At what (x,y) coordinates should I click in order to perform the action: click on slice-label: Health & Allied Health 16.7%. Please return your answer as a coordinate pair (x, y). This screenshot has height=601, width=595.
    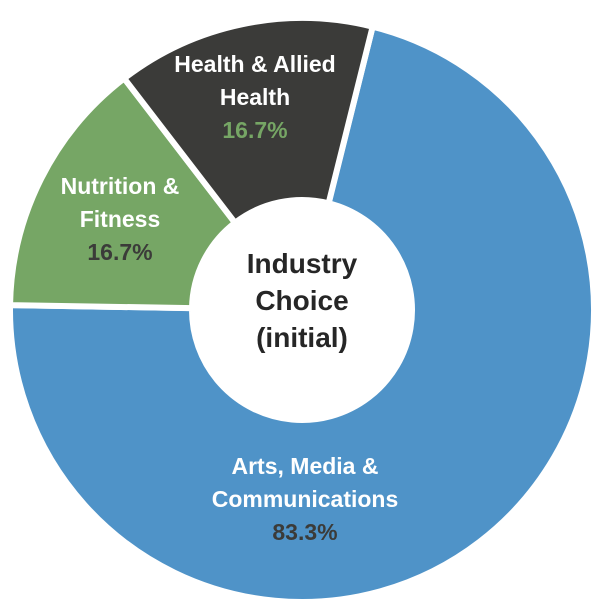
    Looking at the image, I should click on (255, 97).